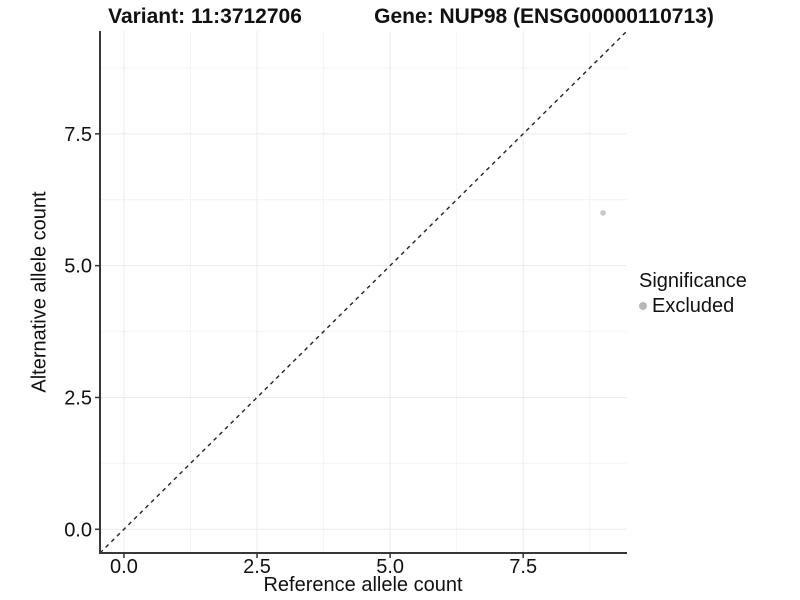  I want to click on legend-item-label: Excluded, so click(693, 306).